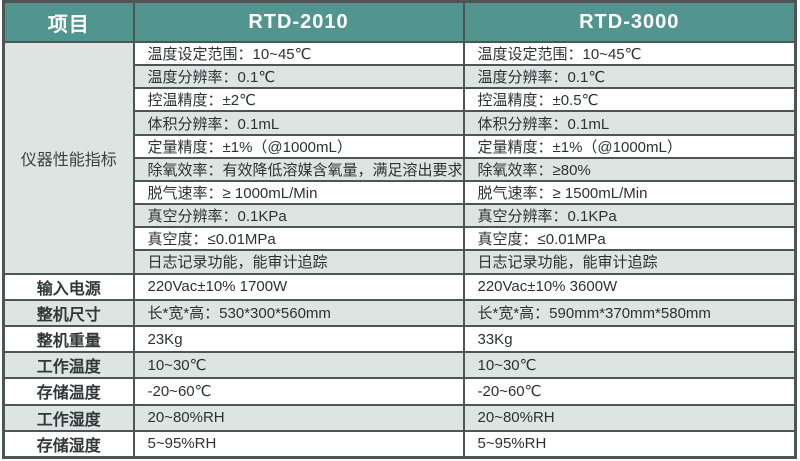 The width and height of the screenshot is (800, 461). I want to click on table-row: 存储湿度 5~95%RH 5~95%RH, so click(399, 444).